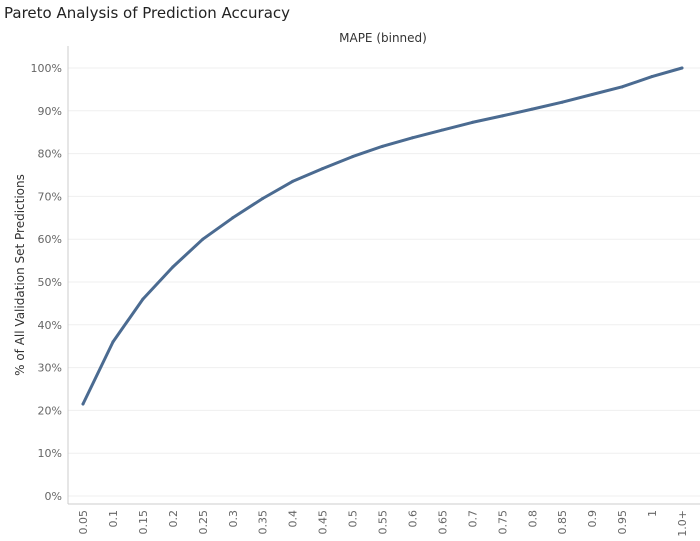 The width and height of the screenshot is (700, 541). What do you see at coordinates (682, 523) in the screenshot?
I see `x-tick-label: 1.0+` at bounding box center [682, 523].